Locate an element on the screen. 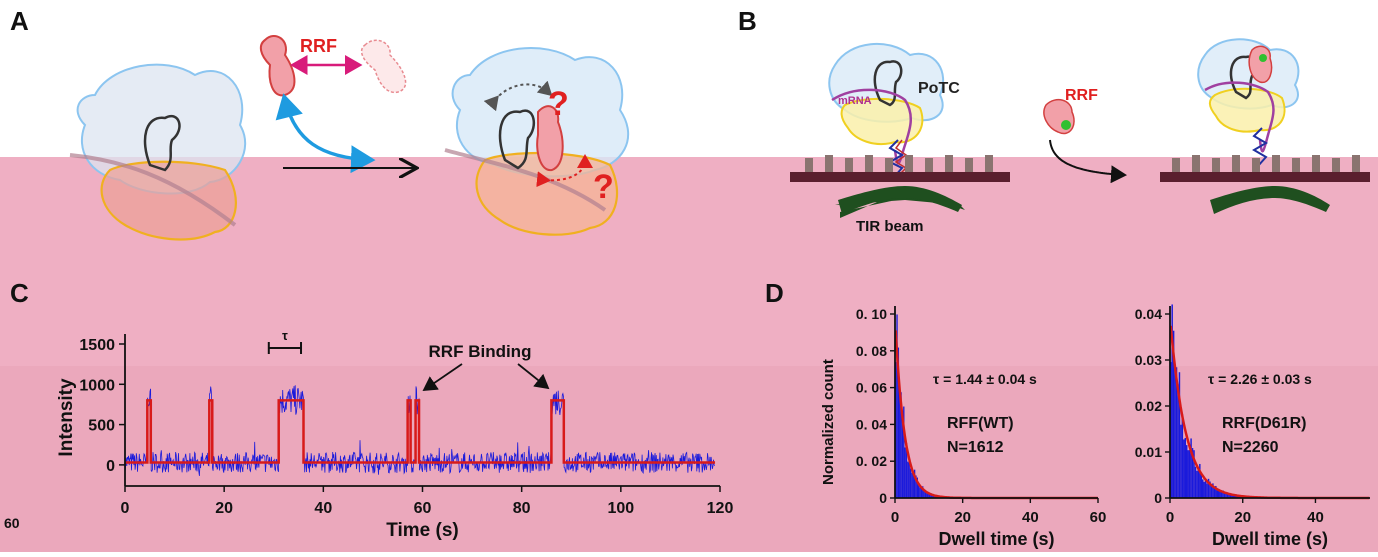 Image resolution: width=1378 pixels, height=557 pixels. potc-trna is located at coordinates (888, 83).